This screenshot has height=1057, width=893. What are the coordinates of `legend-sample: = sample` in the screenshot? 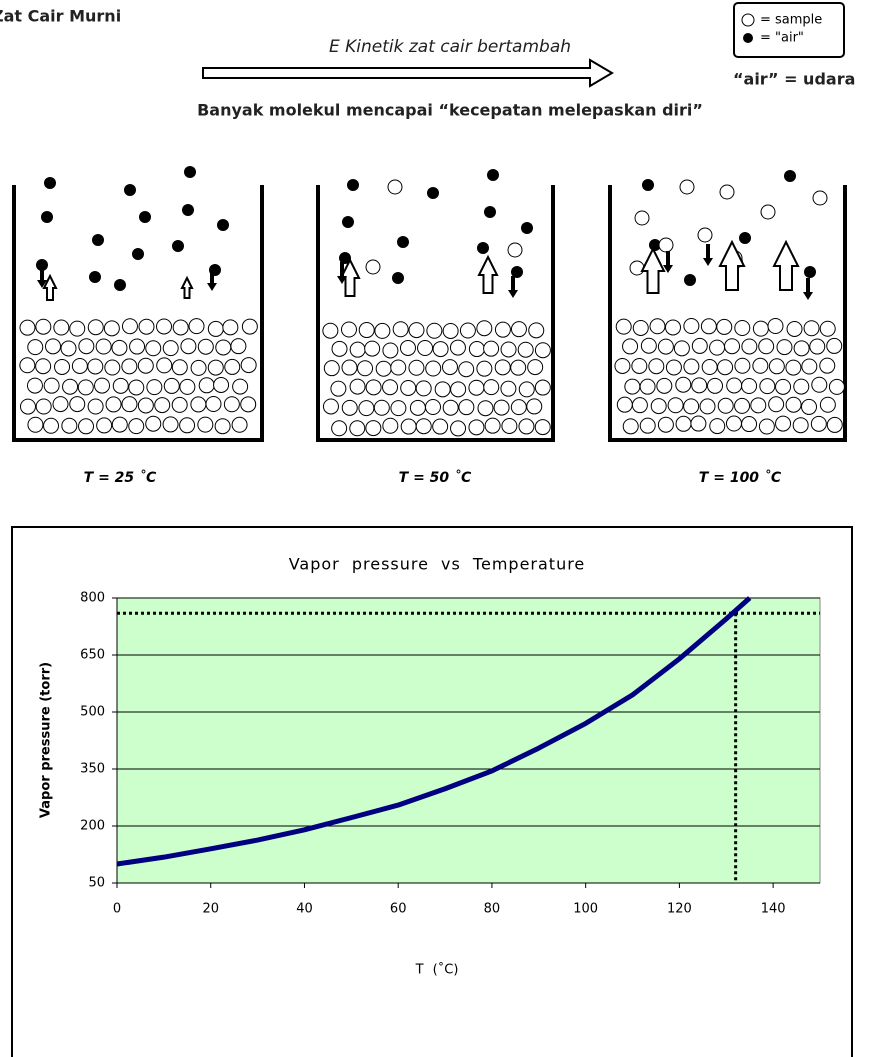 It's located at (791, 20).